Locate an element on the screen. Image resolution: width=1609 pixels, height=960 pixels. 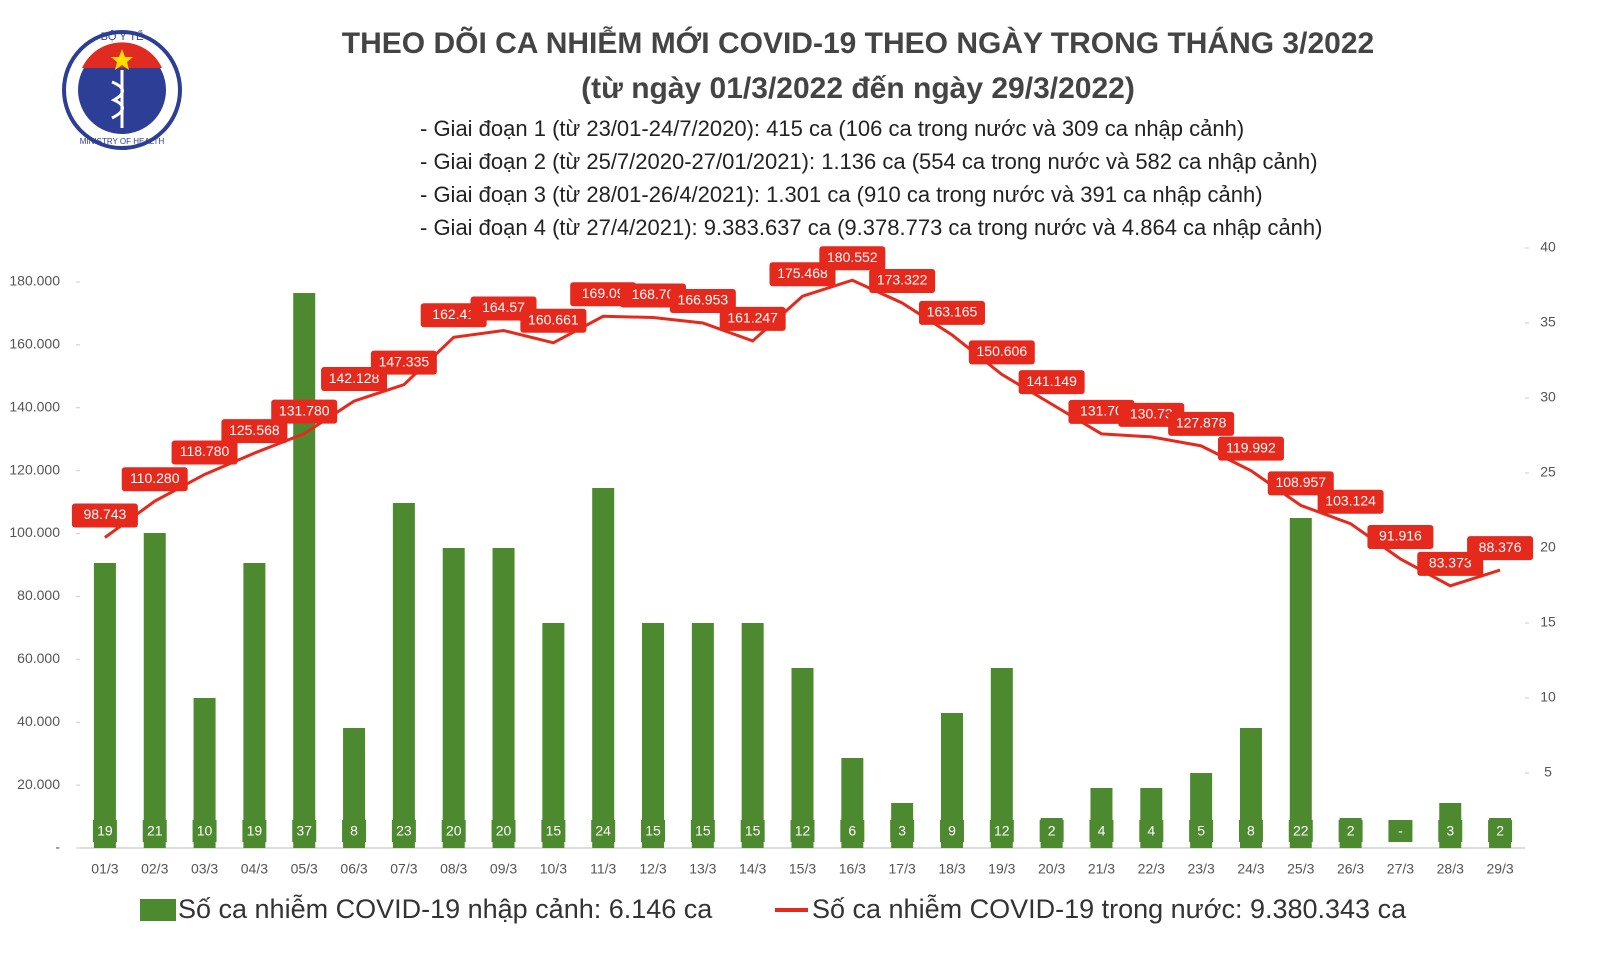
bar-label: - is located at coordinates (1400, 831).